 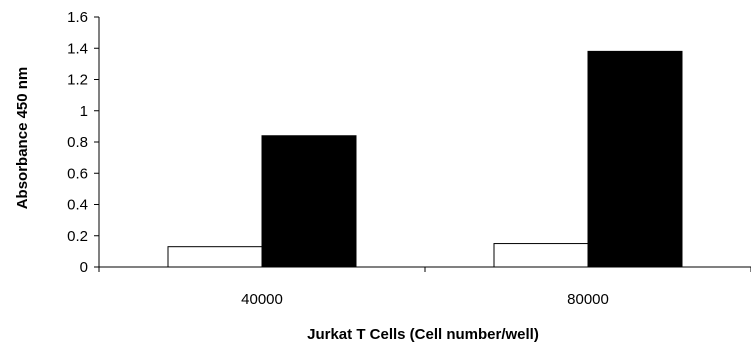 What do you see at coordinates (424, 287) in the screenshot?
I see `x-axis-ticks: 40000 80000` at bounding box center [424, 287].